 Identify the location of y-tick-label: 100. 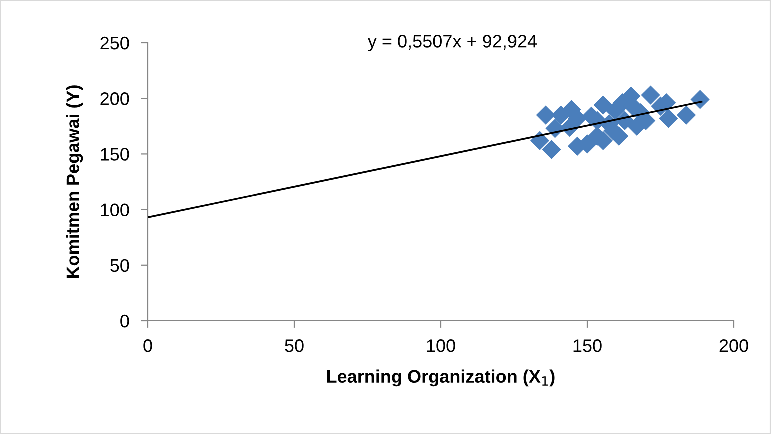
(115, 210).